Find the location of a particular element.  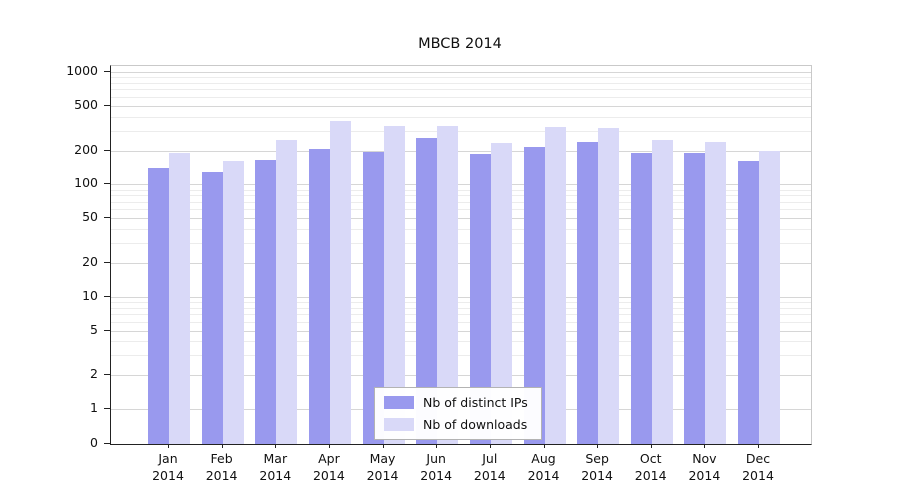

x-tick-label: Dec 2014 is located at coordinates (758, 467).